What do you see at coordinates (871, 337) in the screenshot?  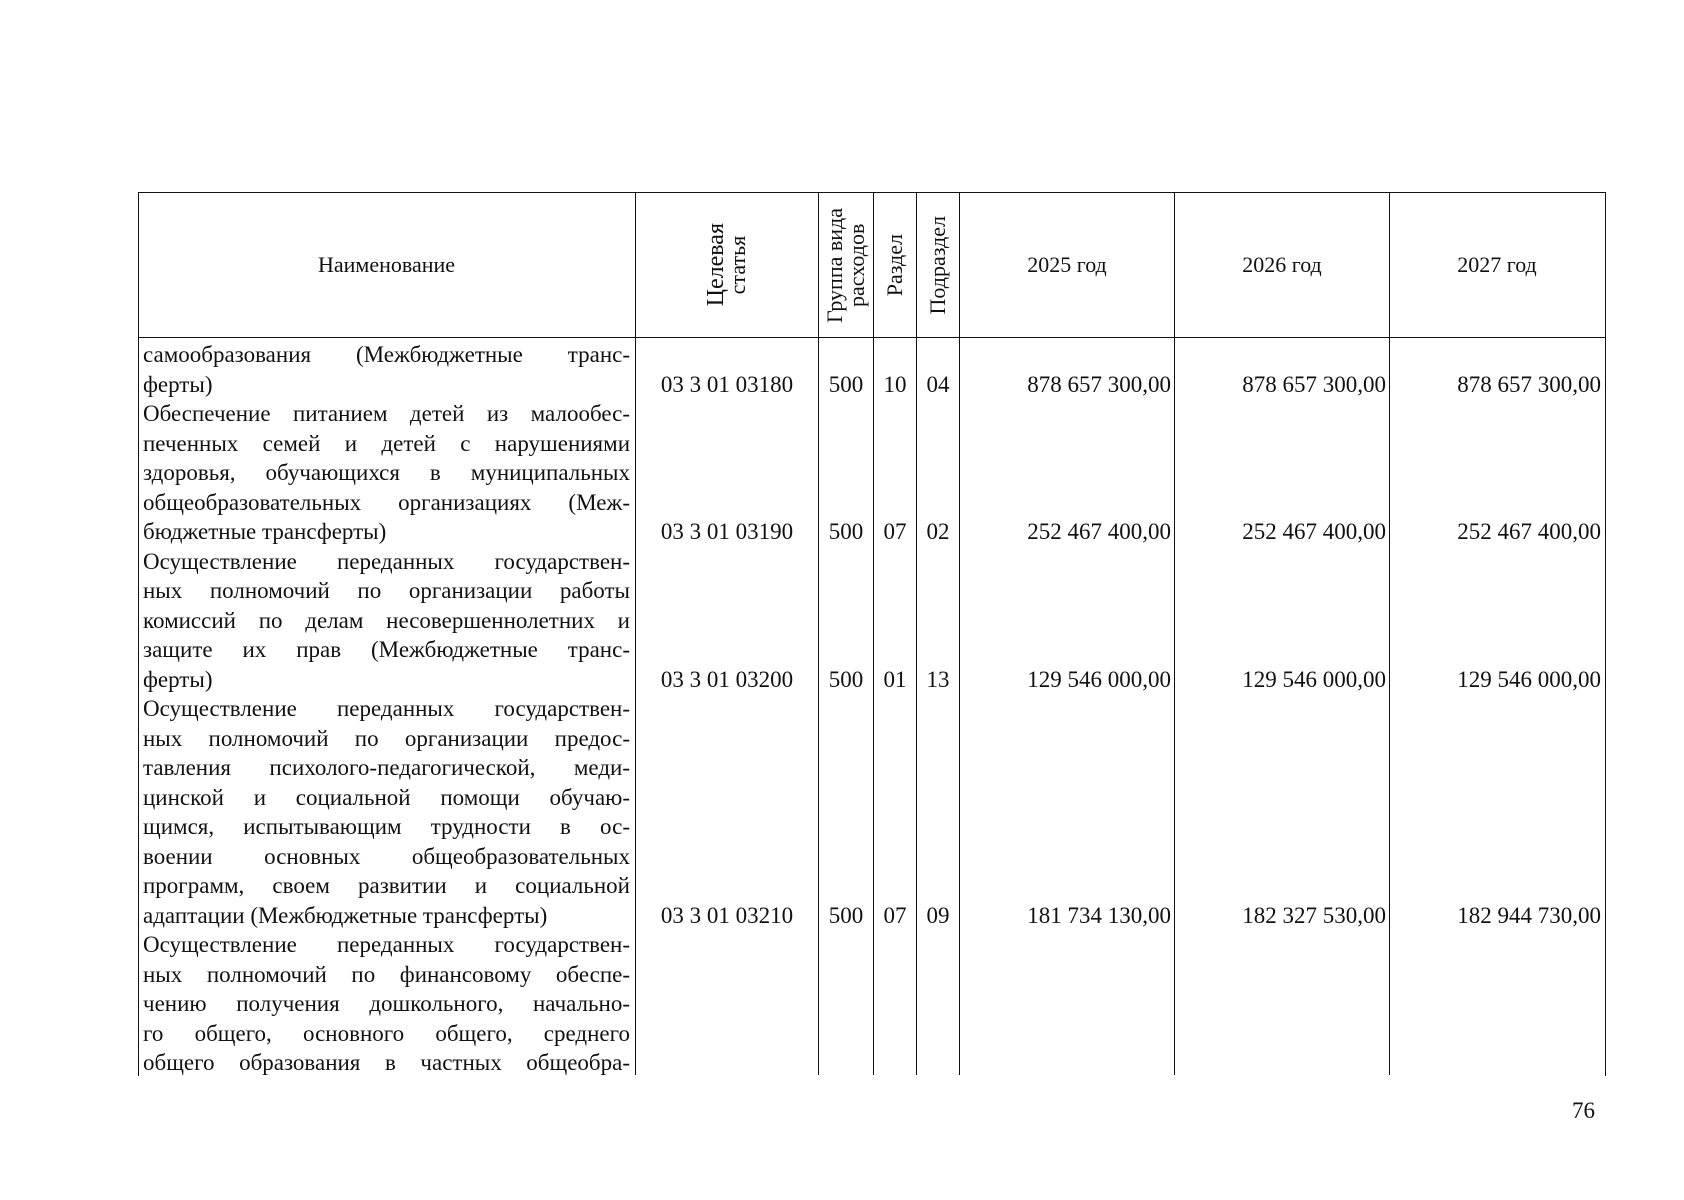 I see `header-divider` at bounding box center [871, 337].